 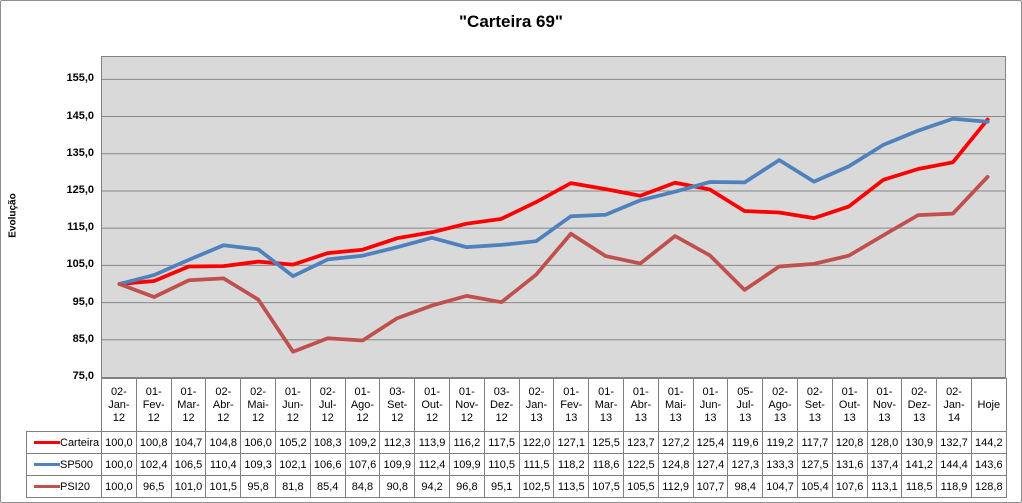 I want to click on x-axis-label: 01- Nov- 13, so click(x=884, y=405).